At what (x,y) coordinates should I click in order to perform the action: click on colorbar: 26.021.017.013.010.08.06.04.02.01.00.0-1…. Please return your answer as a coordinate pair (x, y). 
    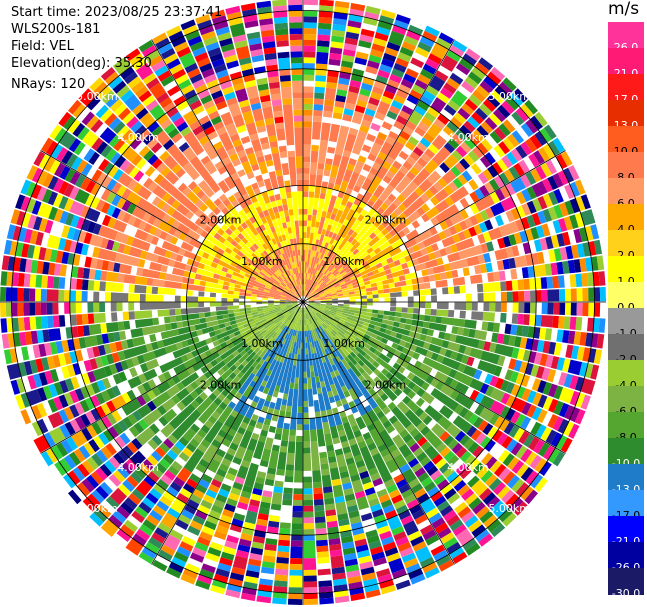
    Looking at the image, I should click on (626, 311).